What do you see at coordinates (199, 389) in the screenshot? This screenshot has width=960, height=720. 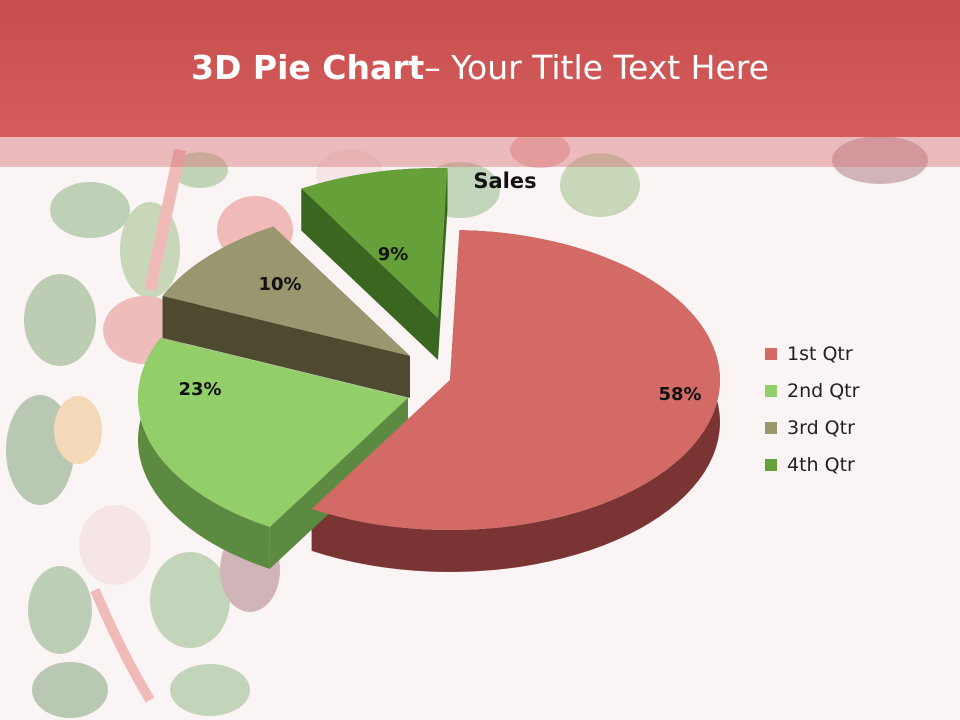 I see `data-label-2: 23%` at bounding box center [199, 389].